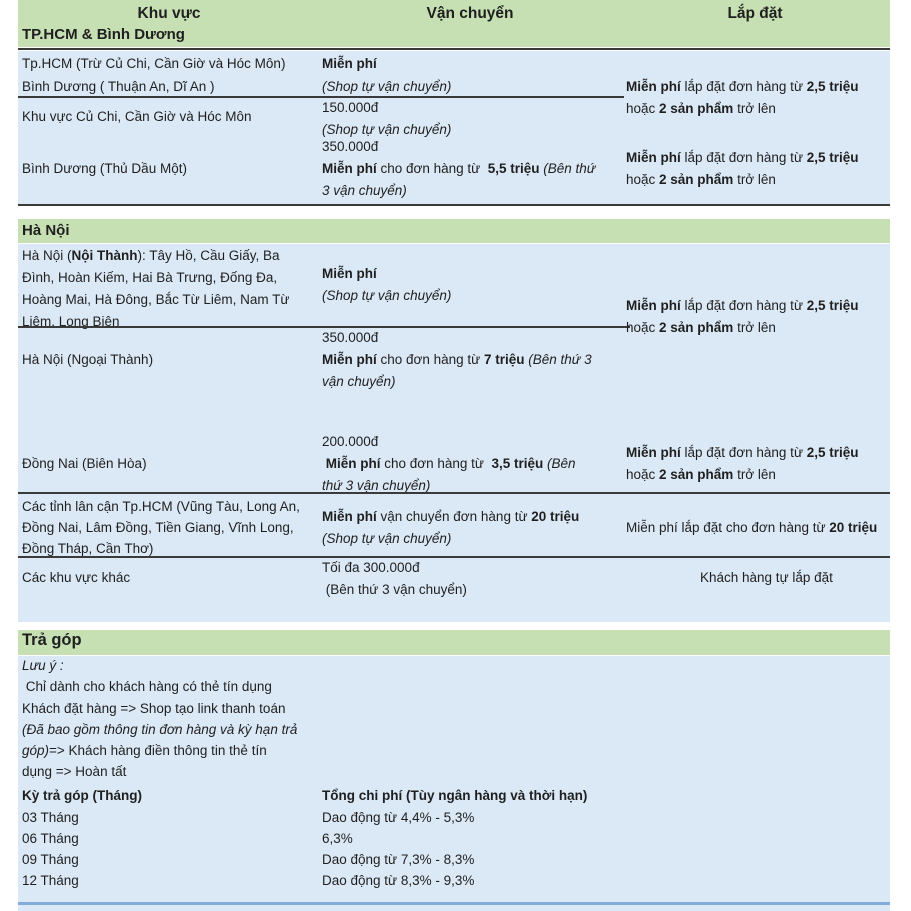 The width and height of the screenshot is (911, 911). Describe the element at coordinates (359, 381) in the screenshot. I see `hanoi-ngoaithanh-shipping-line3: vận chuyển)` at that location.